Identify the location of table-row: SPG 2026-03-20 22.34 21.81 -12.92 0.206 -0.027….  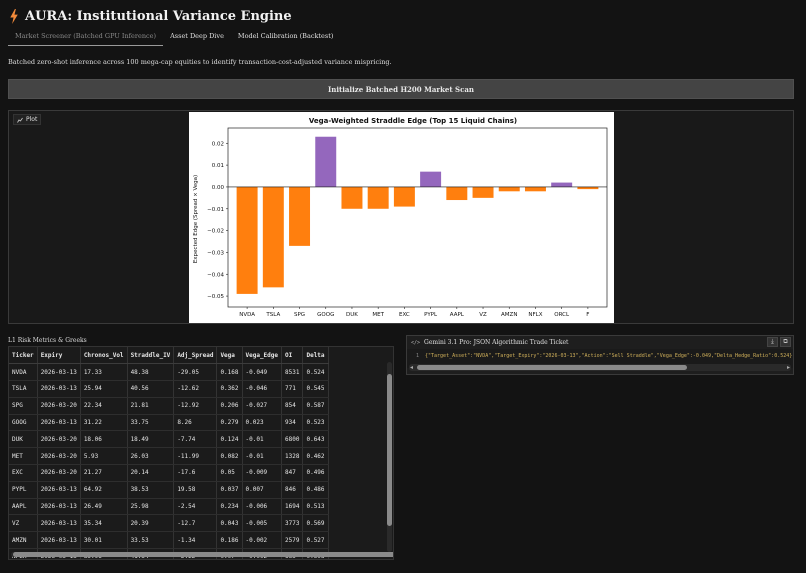
(169, 406).